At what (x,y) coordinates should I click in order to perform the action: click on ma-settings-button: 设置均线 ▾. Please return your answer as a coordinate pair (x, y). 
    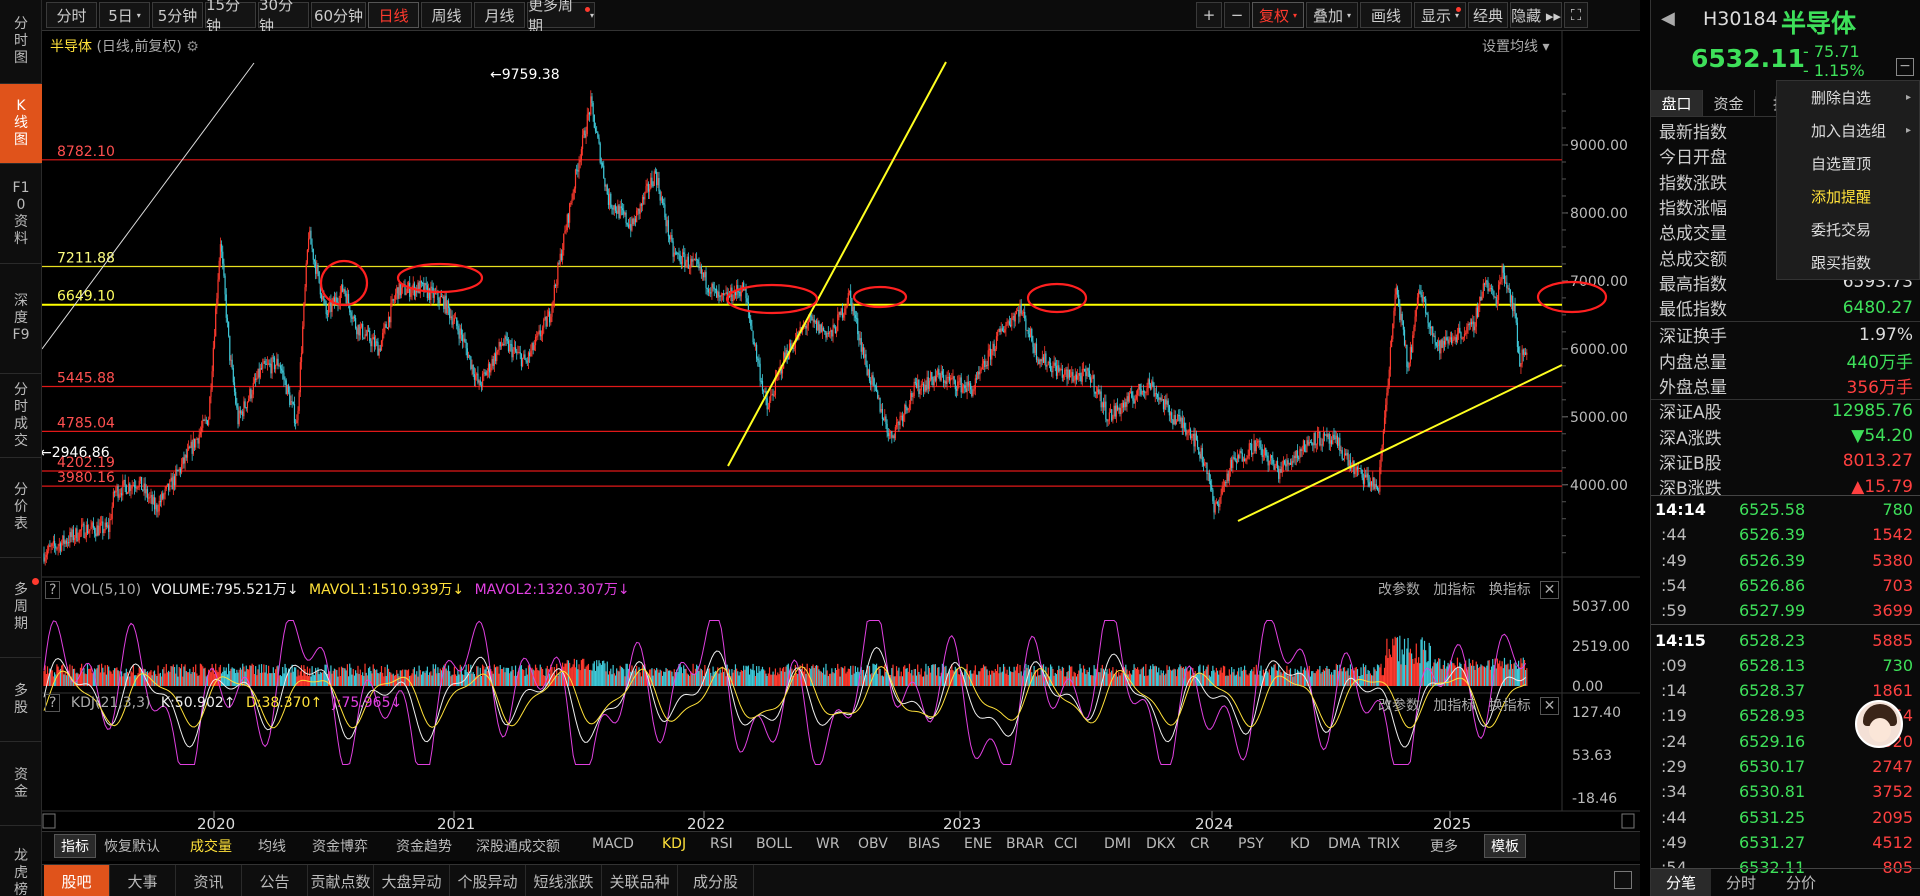
    Looking at the image, I should click on (1516, 47).